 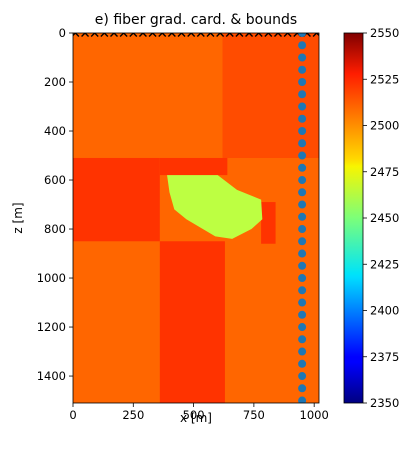 I want to click on colorbar-tick-label: 2350, so click(x=384, y=403).